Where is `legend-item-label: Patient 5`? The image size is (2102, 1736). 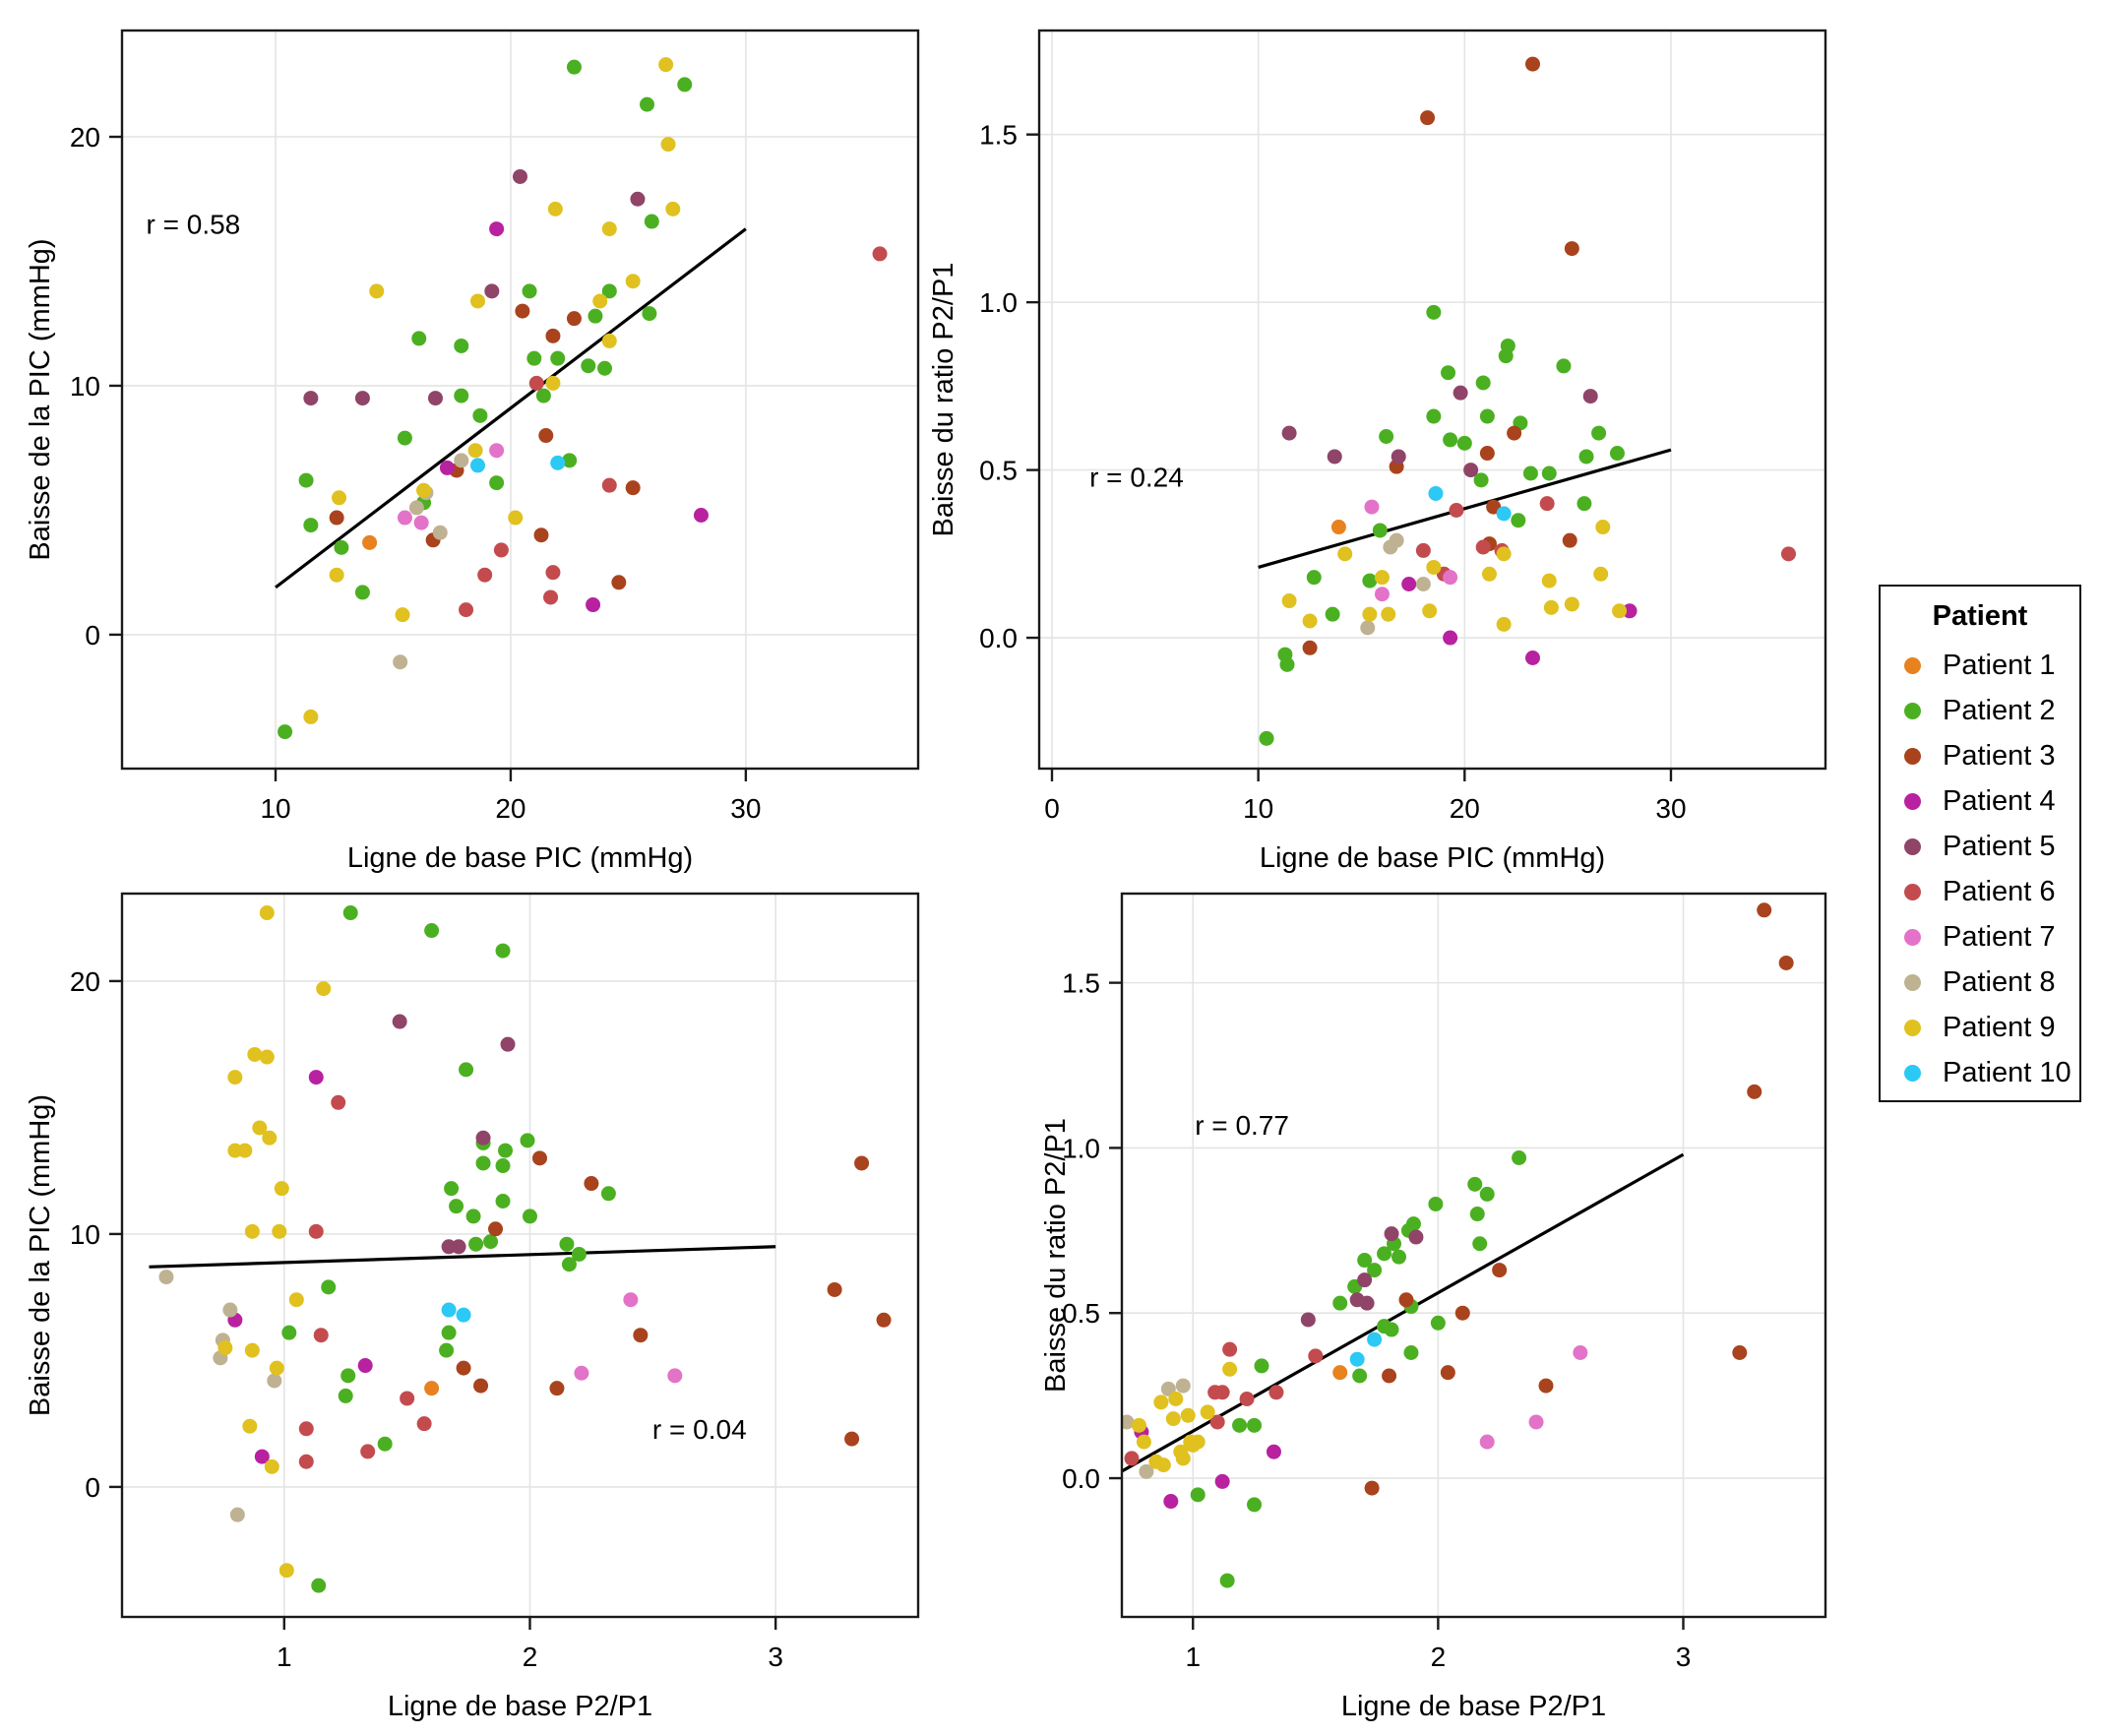
legend-item-label: Patient 5 is located at coordinates (2000, 846).